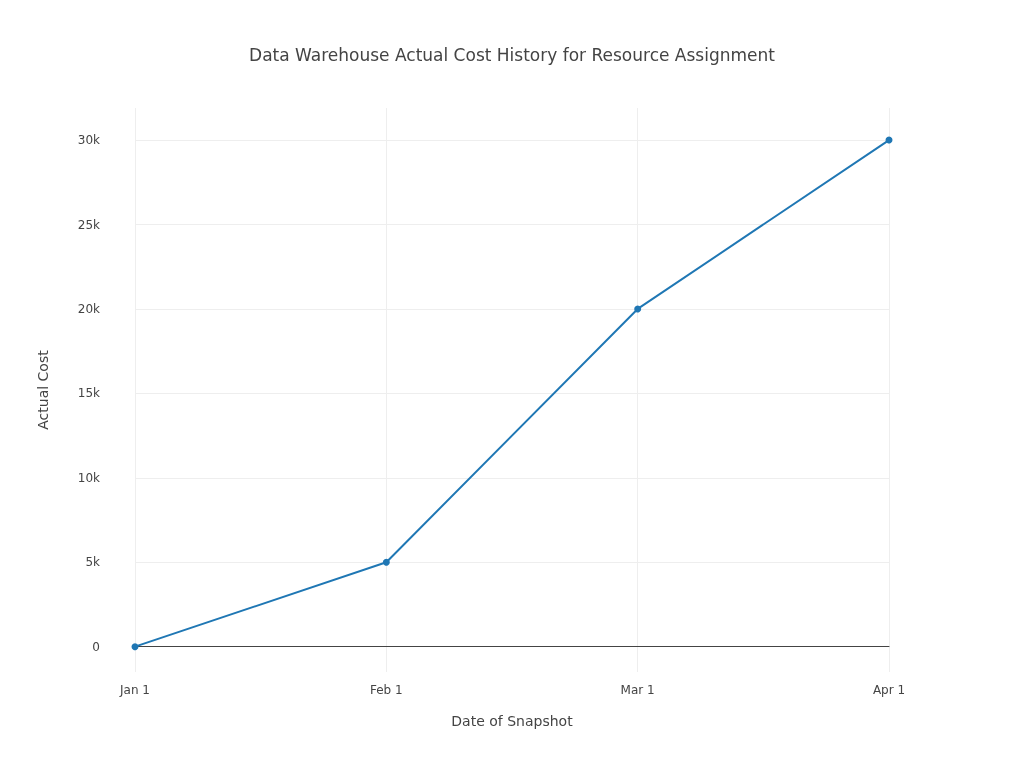 The width and height of the screenshot is (1024, 768). Describe the element at coordinates (89, 477) in the screenshot. I see `y-tick-label: 10k` at that location.